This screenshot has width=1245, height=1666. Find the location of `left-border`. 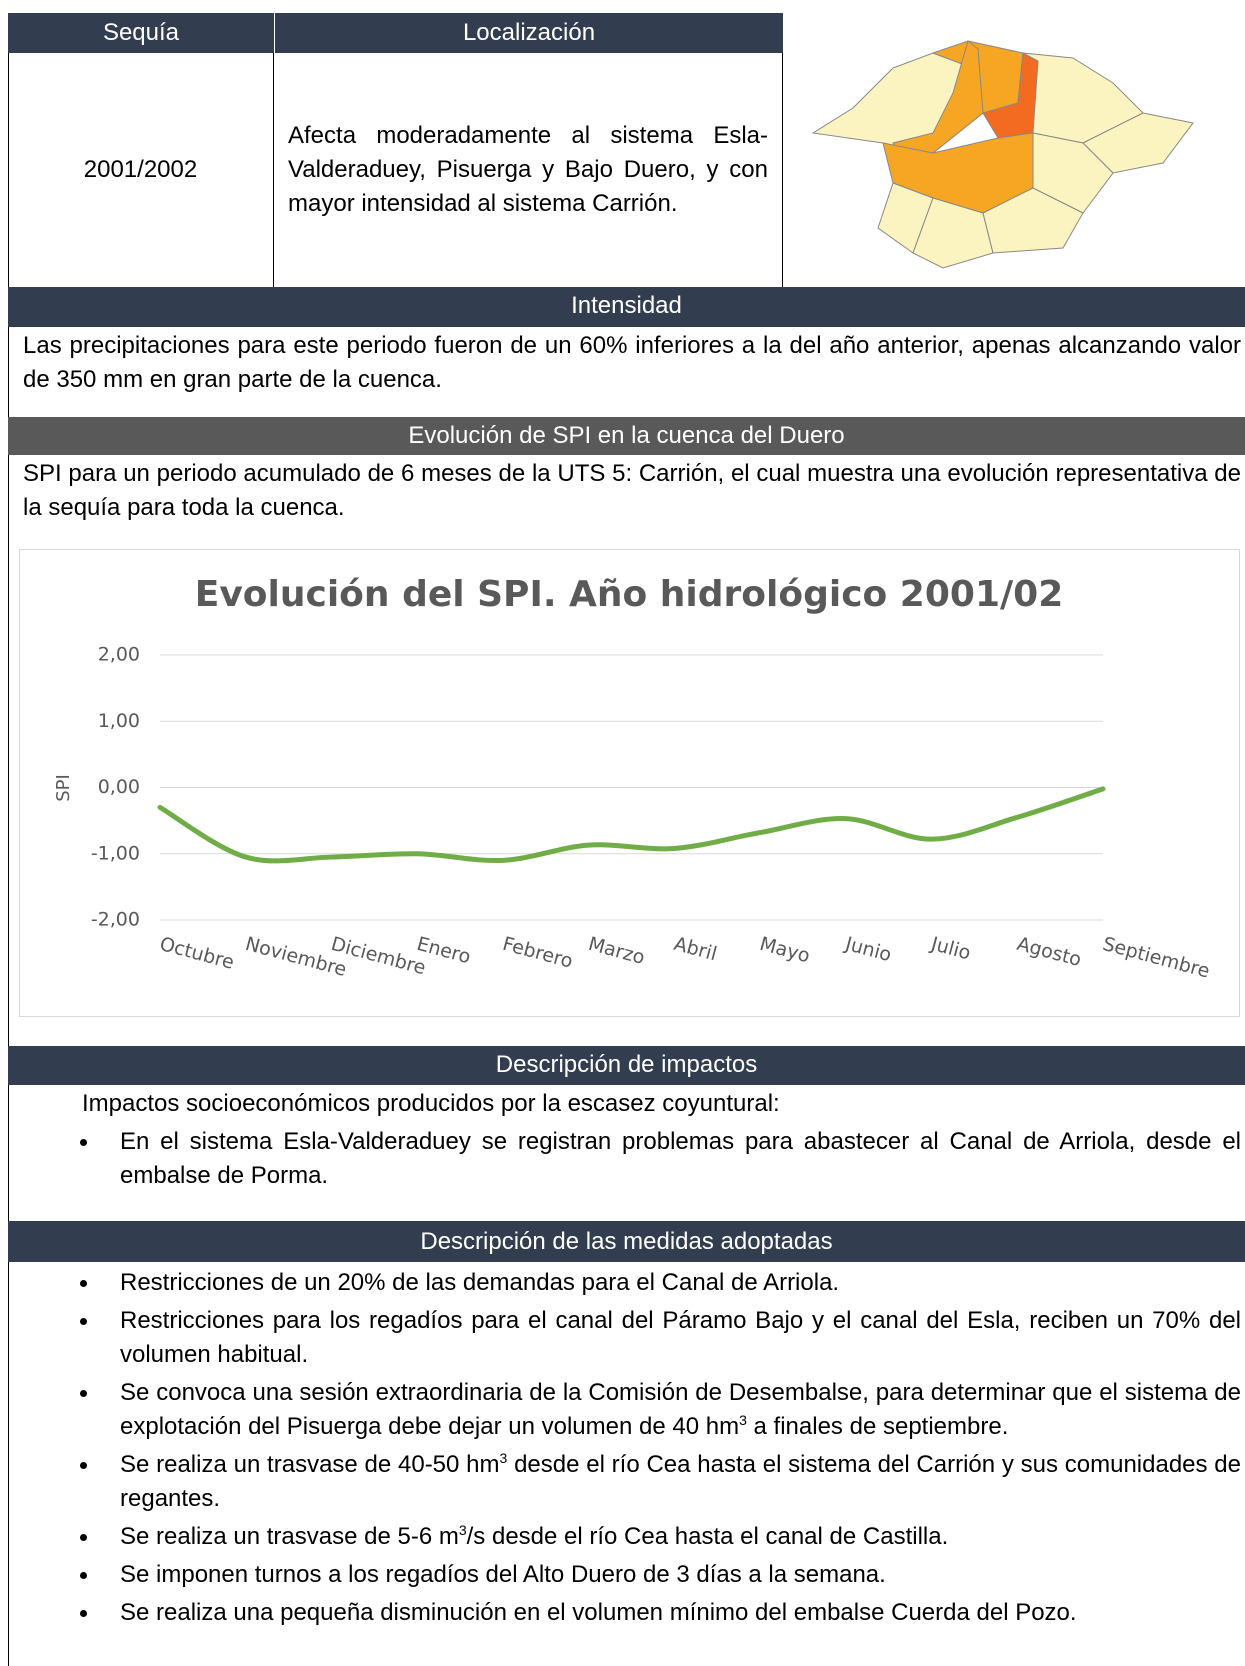

left-border is located at coordinates (8, 839).